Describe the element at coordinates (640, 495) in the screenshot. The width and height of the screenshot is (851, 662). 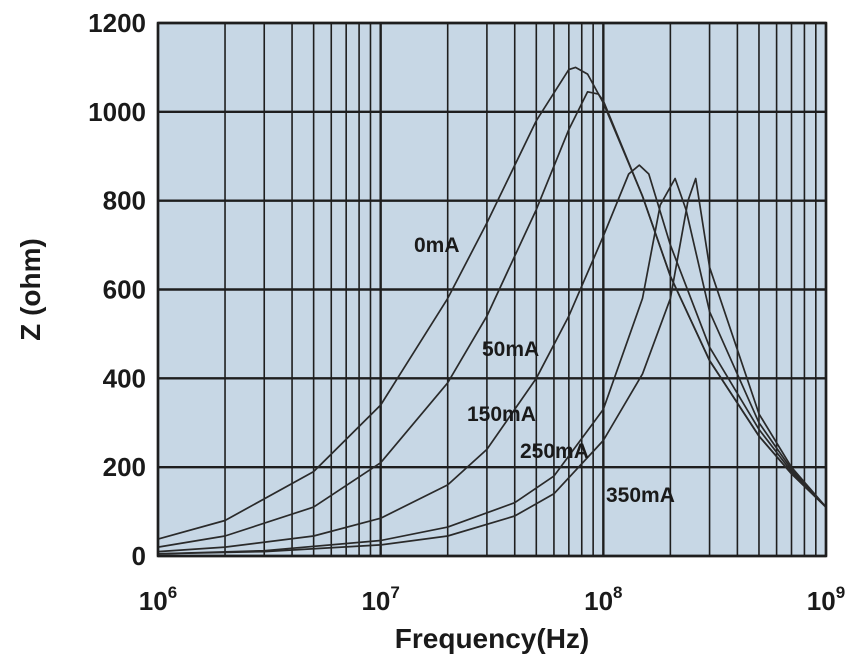
I see `curve-label: 350mA` at that location.